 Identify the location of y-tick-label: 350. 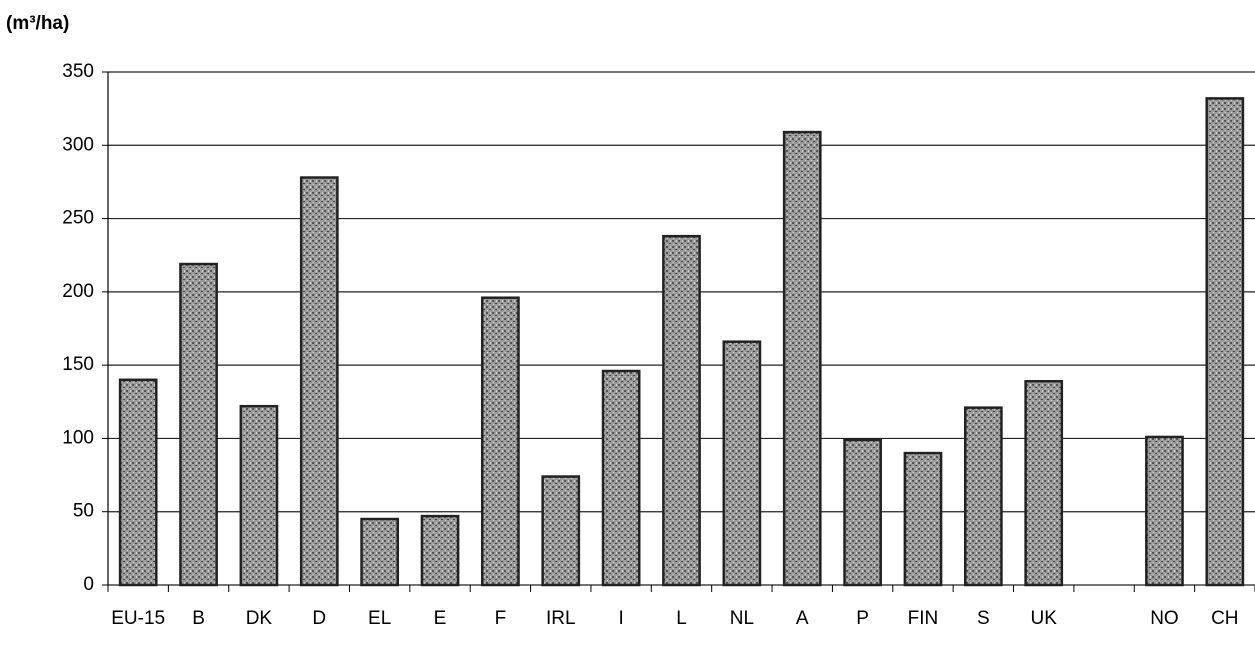
(78, 71).